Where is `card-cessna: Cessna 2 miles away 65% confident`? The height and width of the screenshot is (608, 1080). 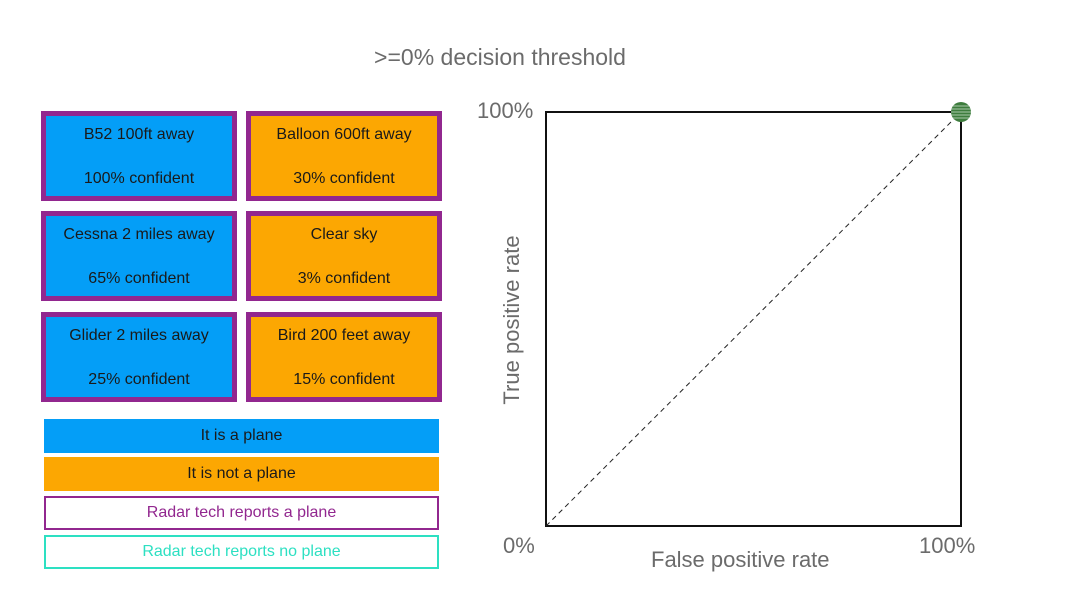
card-cessna: Cessna 2 miles away 65% confident is located at coordinates (139, 256).